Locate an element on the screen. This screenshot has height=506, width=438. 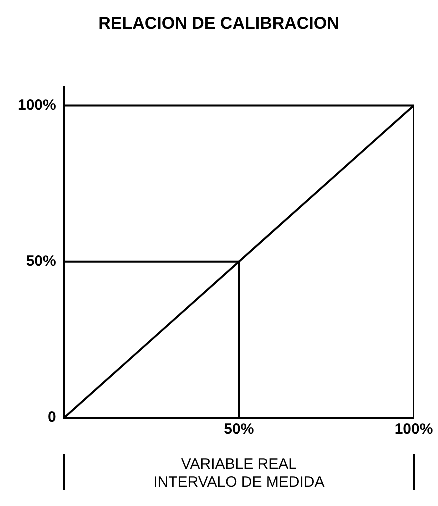
y-tick-label: 50% is located at coordinates (41, 261).